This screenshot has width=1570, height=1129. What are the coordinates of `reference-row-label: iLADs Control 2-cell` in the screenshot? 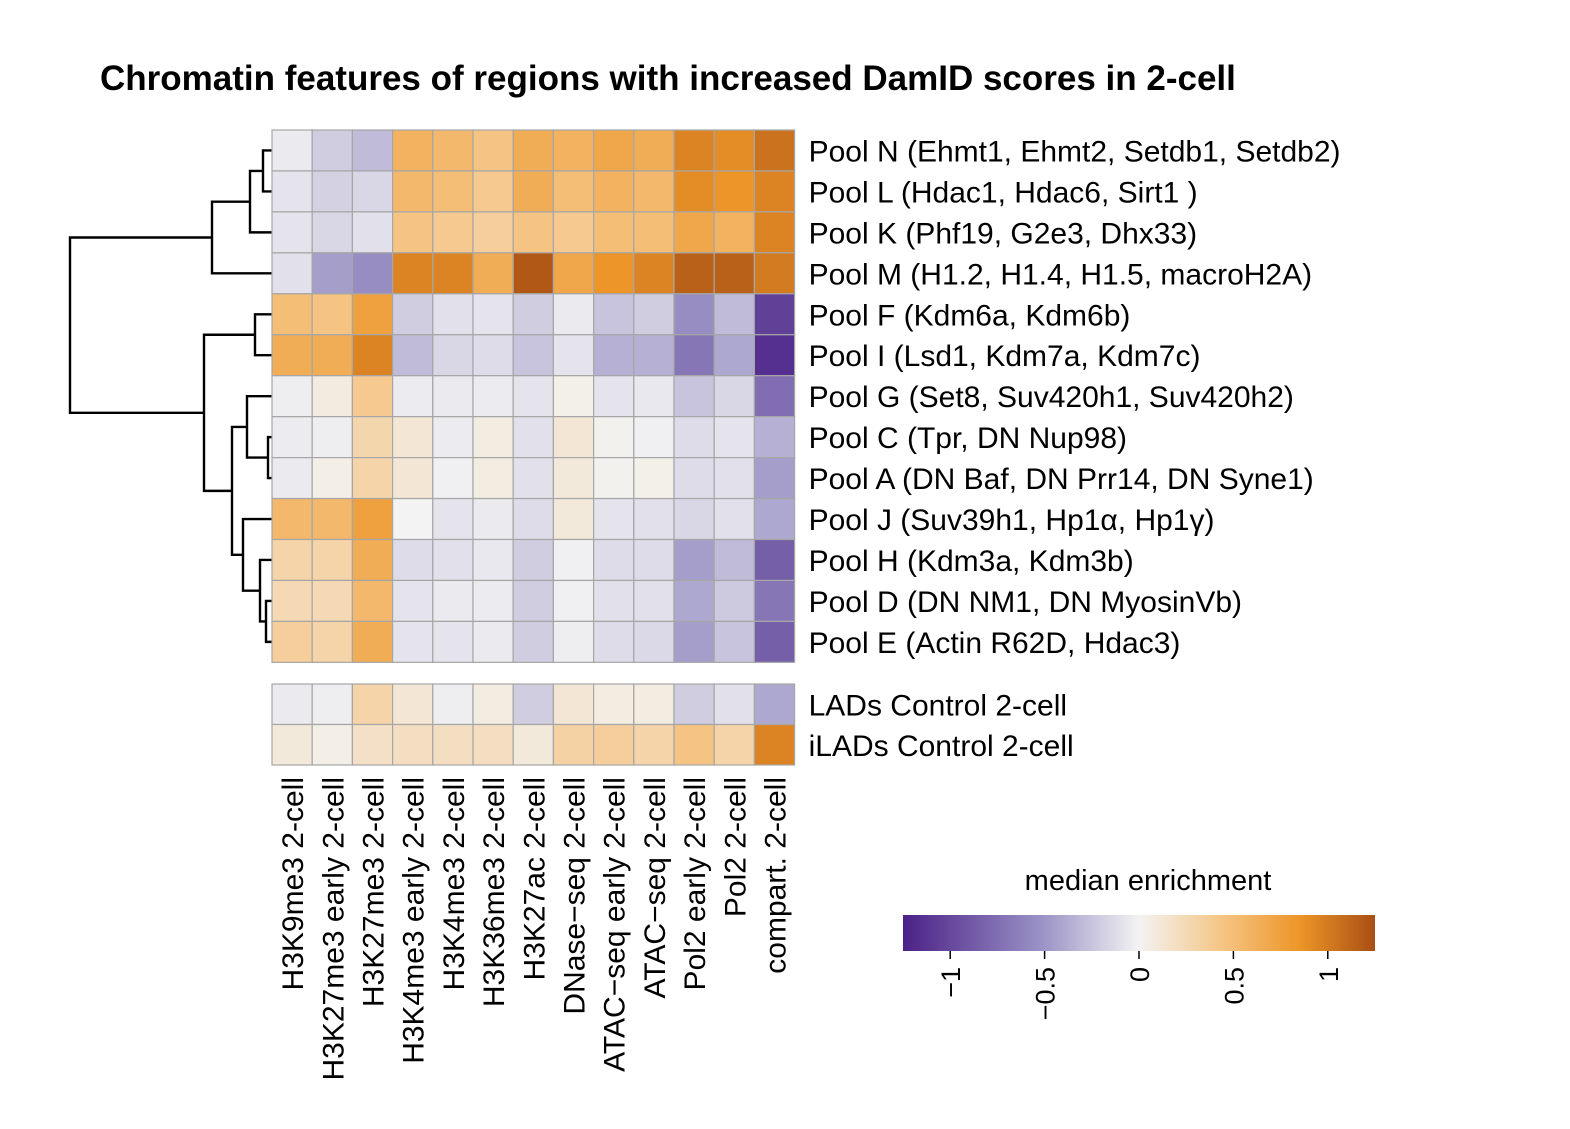 It's located at (941, 746).